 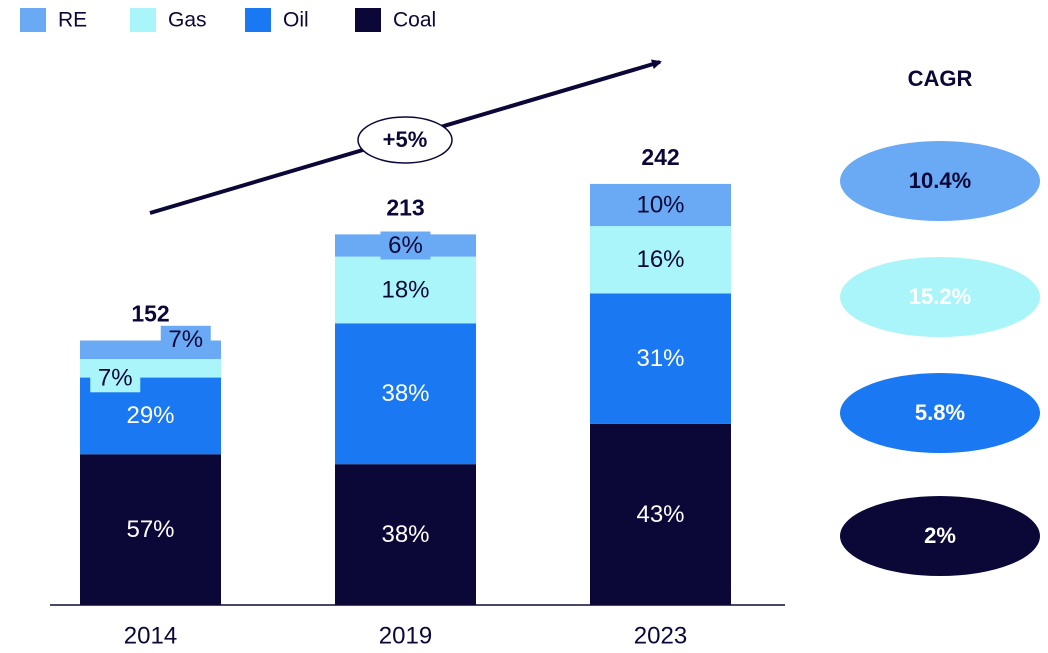 I want to click on segment-label: 16%, so click(x=660, y=259).